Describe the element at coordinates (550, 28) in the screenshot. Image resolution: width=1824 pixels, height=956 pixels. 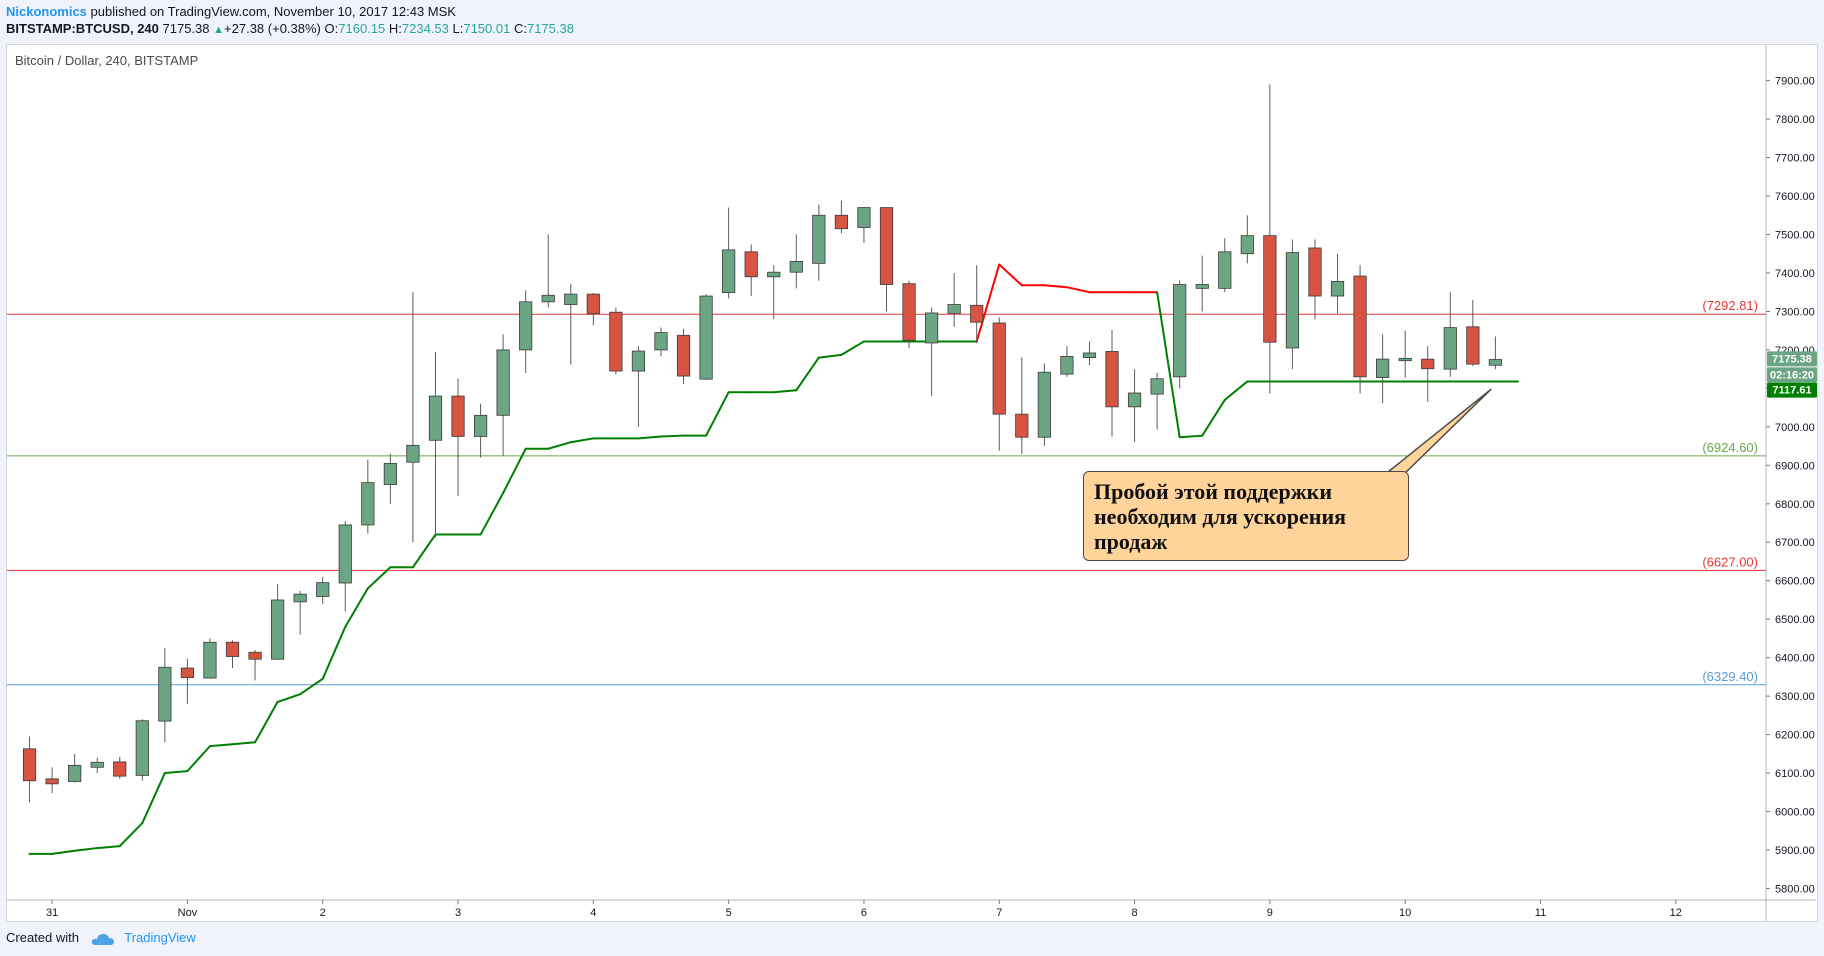
I see `close-value: 7175.38` at that location.